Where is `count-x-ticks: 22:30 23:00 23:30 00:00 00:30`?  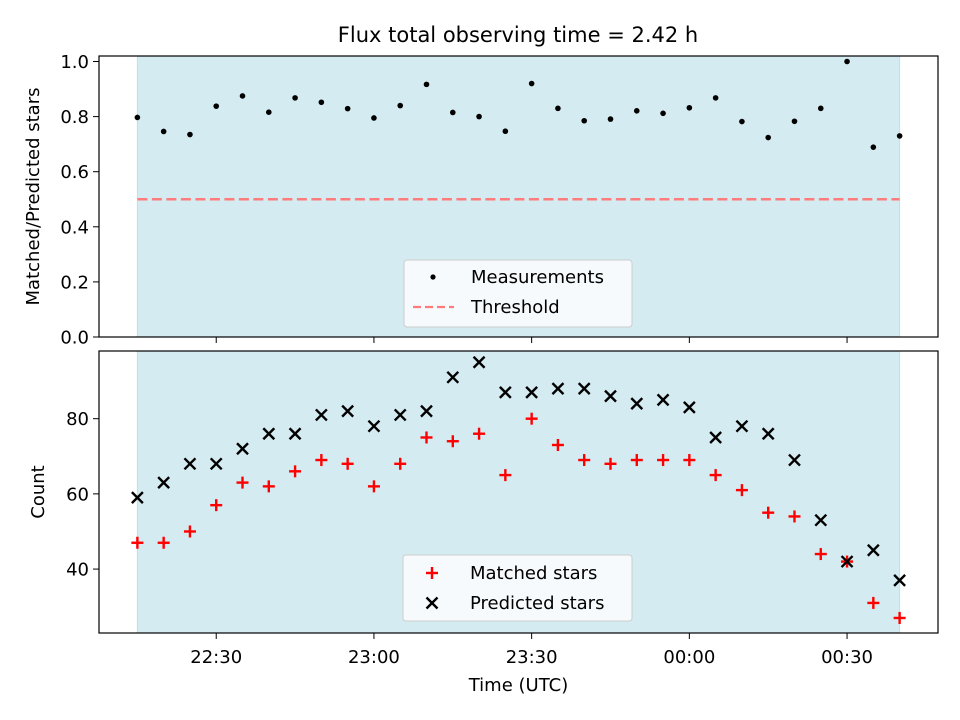
count-x-ticks: 22:30 23:00 23:30 00:00 00:30 is located at coordinates (531, 650).